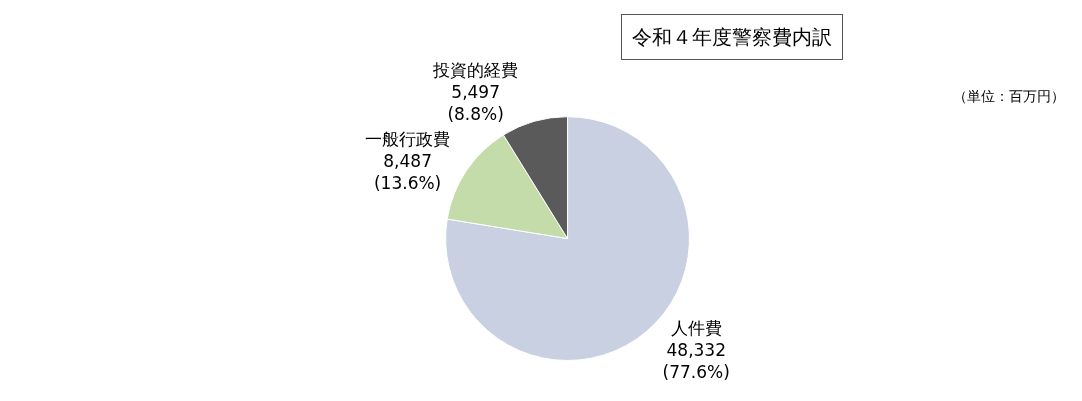 The image size is (1082, 401). I want to click on slice-label: 投資的経費, so click(475, 69).